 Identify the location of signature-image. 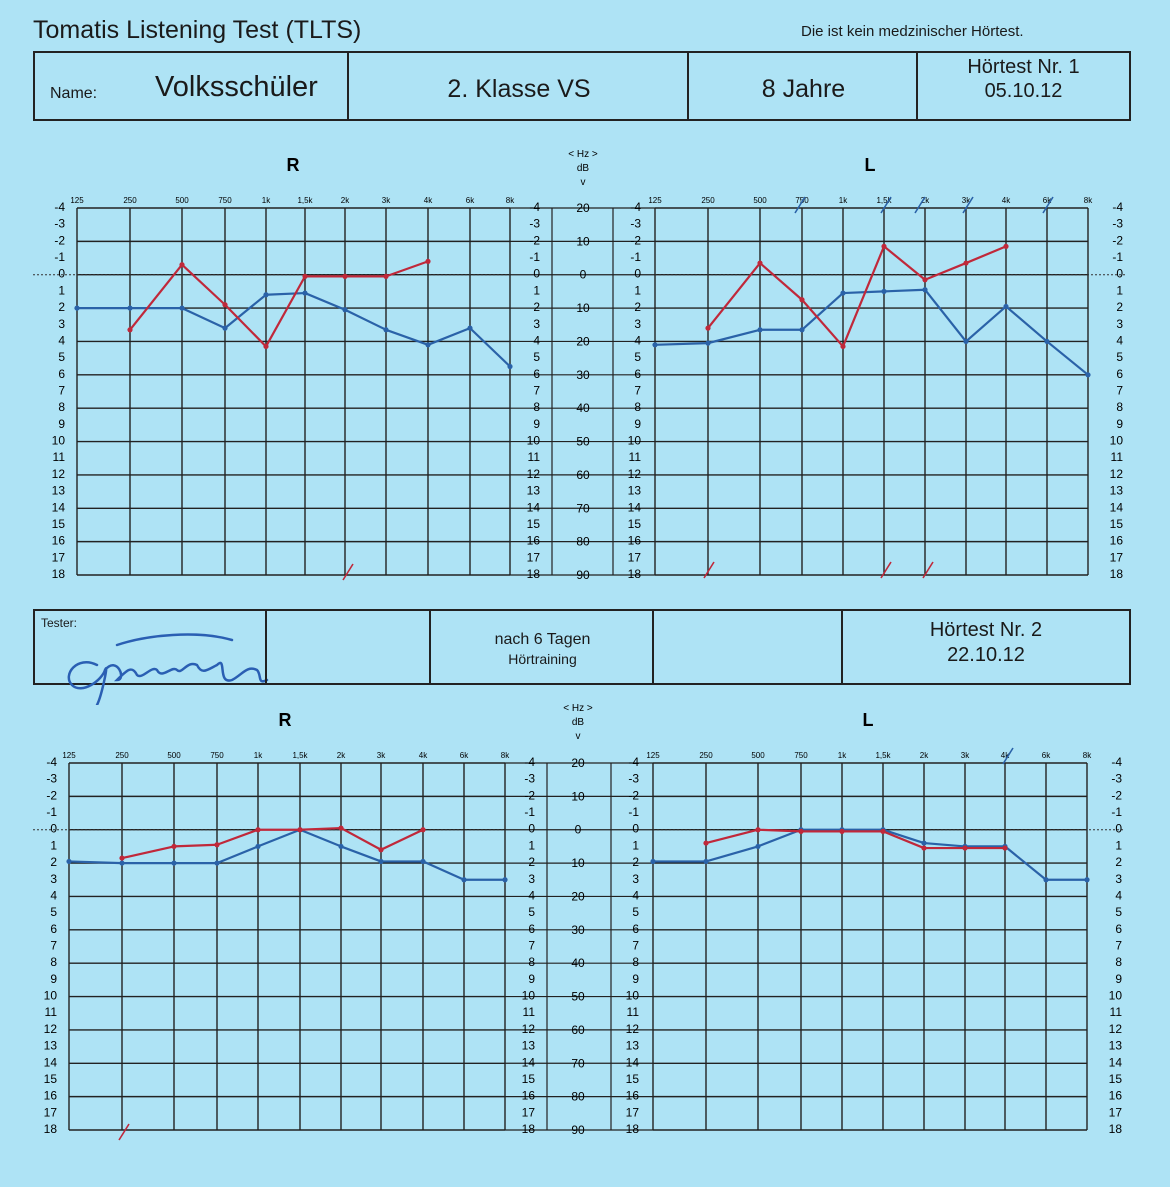
(168, 669).